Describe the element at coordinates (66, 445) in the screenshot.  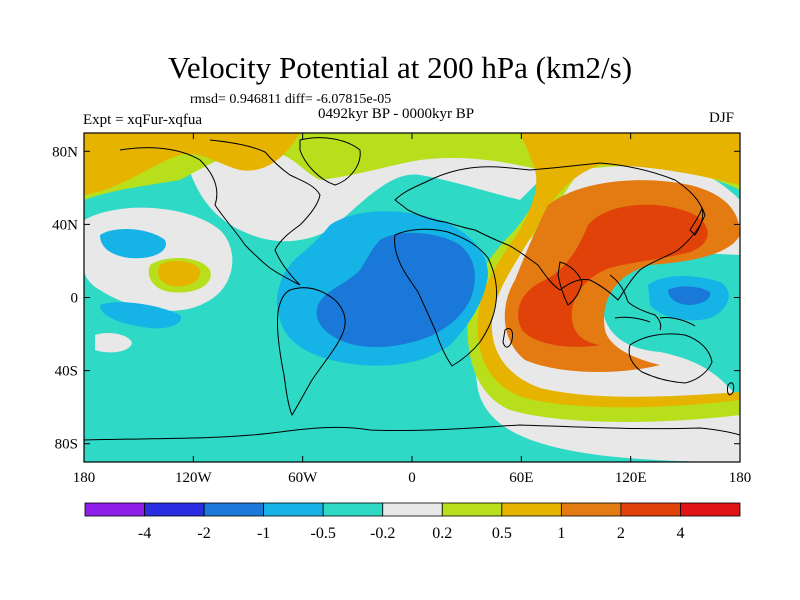
I see `y-tick-label: 80S` at that location.